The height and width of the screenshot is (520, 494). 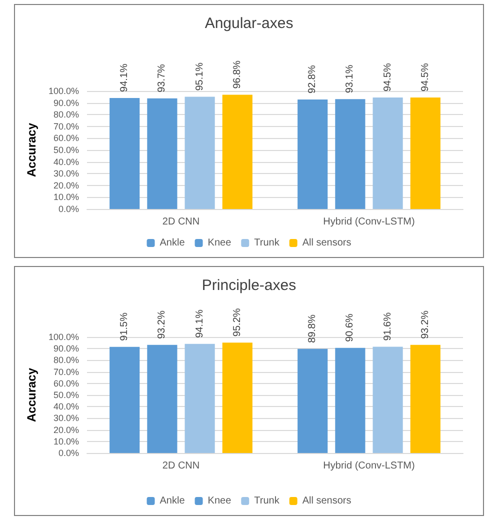 I want to click on data-label: 93.1%, so click(x=350, y=79).